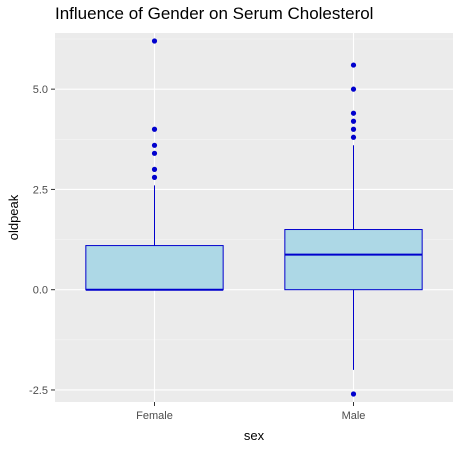 Image resolution: width=461 pixels, height=450 pixels. I want to click on x-tick-label: Male, so click(354, 416).